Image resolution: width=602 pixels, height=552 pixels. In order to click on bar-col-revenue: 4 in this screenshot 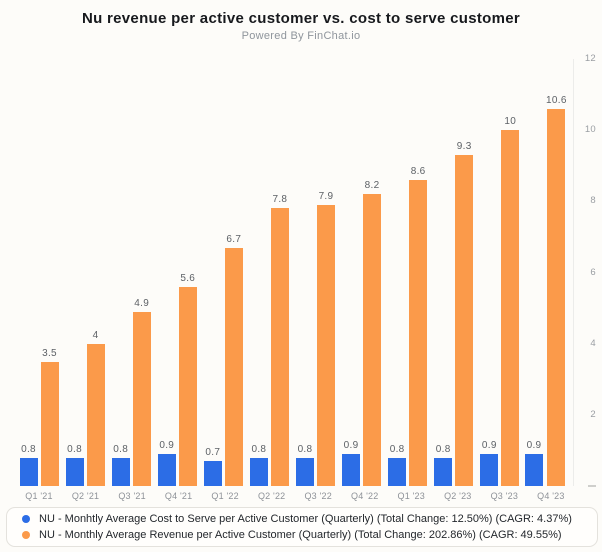, I will do `click(95, 407)`.